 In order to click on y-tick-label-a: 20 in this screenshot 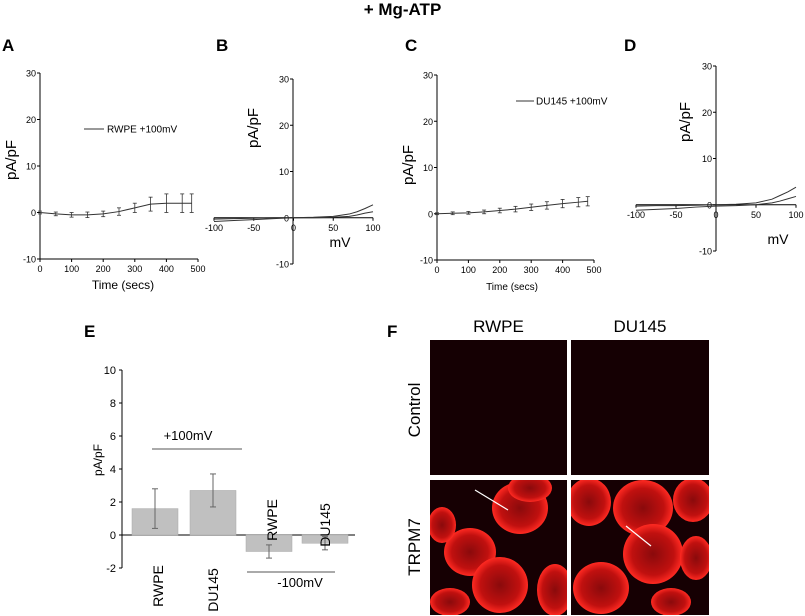, I will do `click(31, 120)`.